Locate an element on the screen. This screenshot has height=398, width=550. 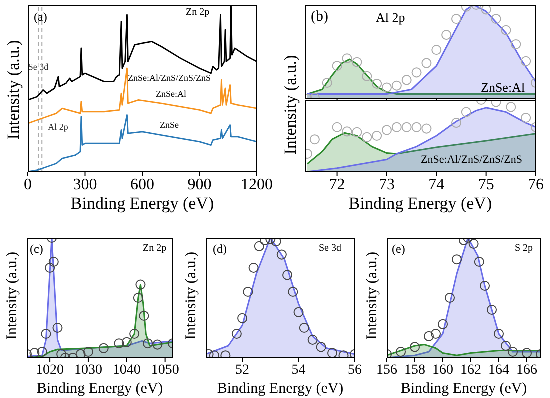
annotation: Se 3d is located at coordinates (330, 248).